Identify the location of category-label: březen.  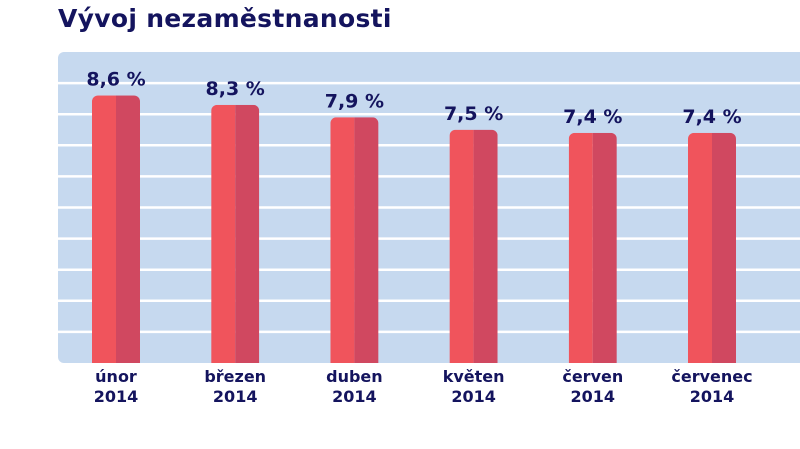
(235, 376).